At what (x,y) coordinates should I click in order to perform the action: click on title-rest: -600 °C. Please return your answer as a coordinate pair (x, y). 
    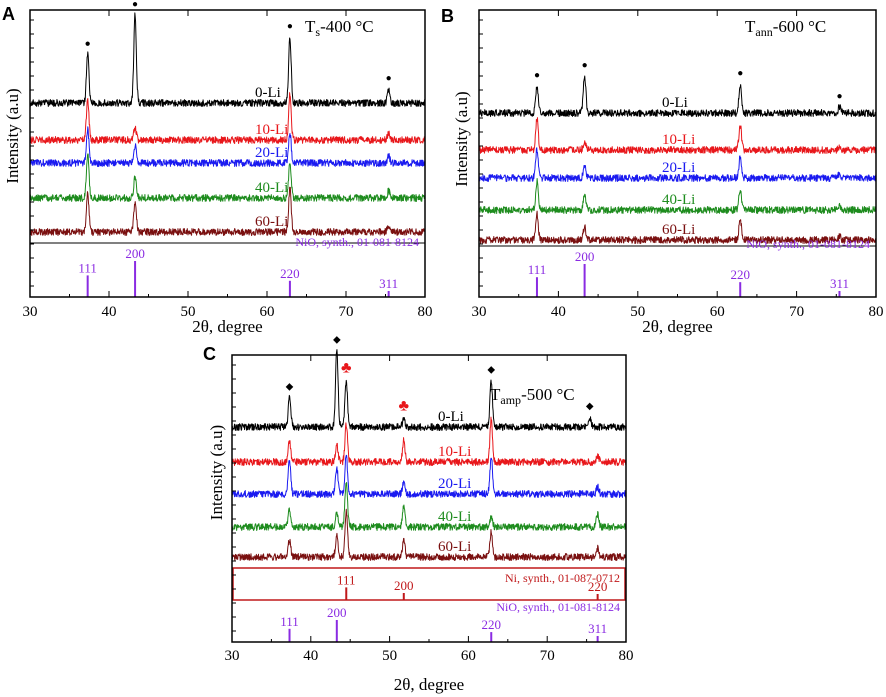
    Looking at the image, I should click on (800, 26).